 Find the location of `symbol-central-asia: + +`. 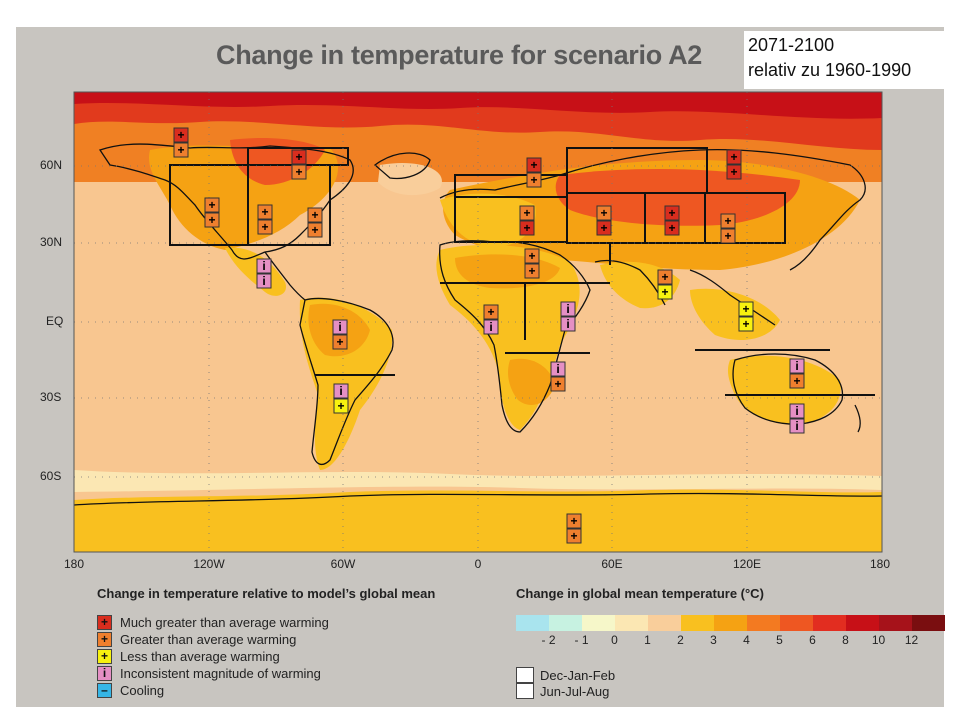

symbol-central-asia: + + is located at coordinates (604, 220).